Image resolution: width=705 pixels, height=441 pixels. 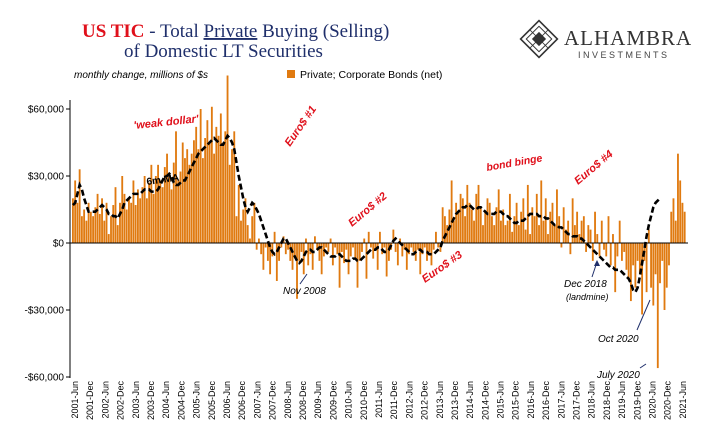 I want to click on x-tick-label: 2013-Jun, so click(x=440, y=400).